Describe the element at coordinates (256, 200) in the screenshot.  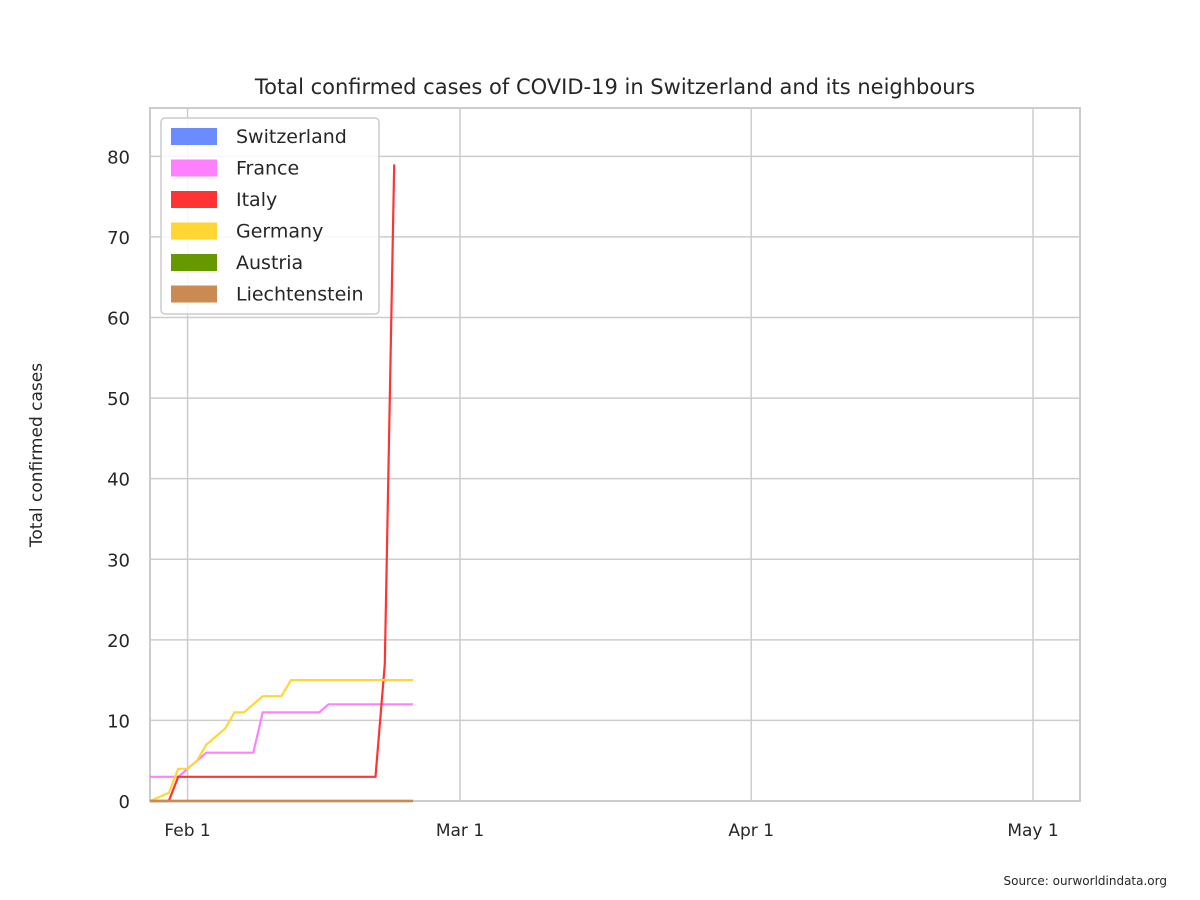
I see `legend-label-italy: Italy` at that location.